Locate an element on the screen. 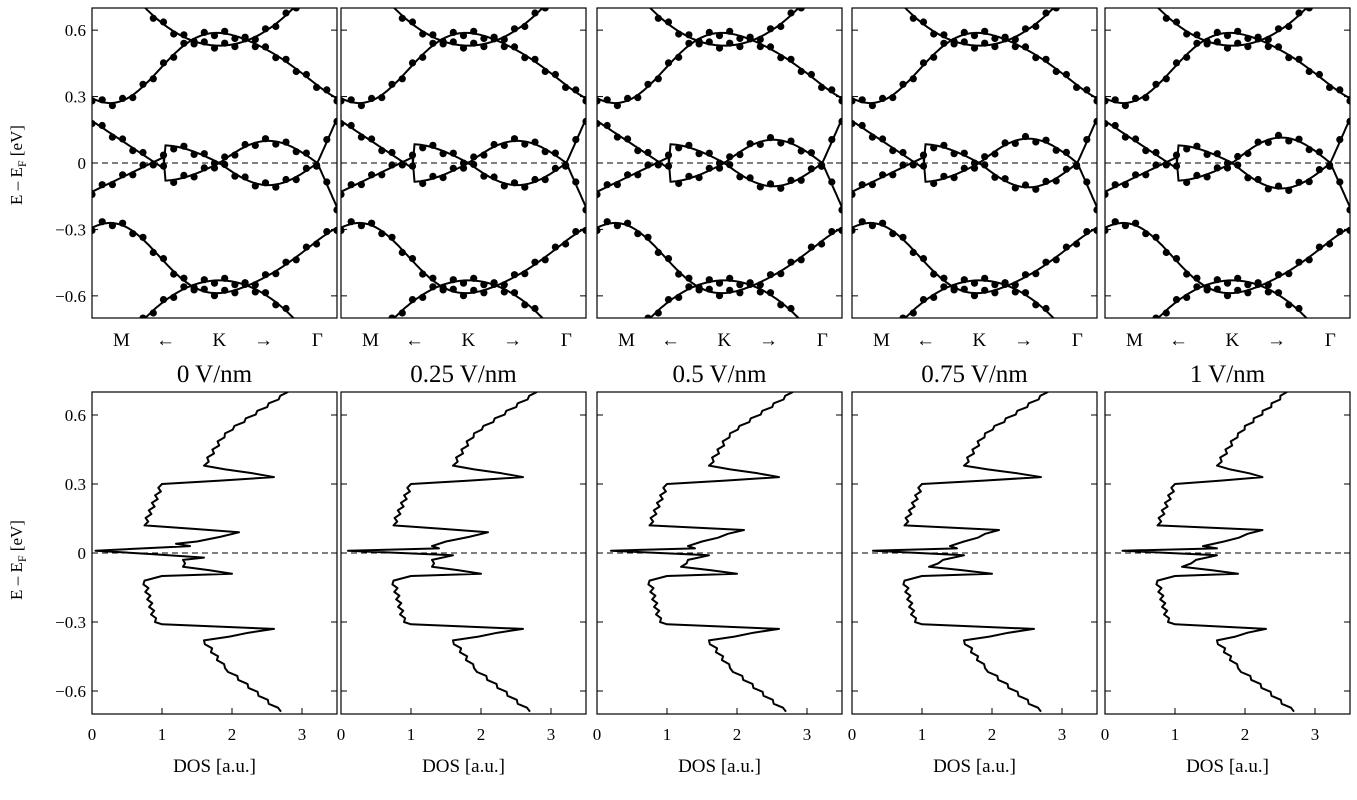 The height and width of the screenshot is (800, 1357). band-panel: M ← K → Γ is located at coordinates (1227, 179).